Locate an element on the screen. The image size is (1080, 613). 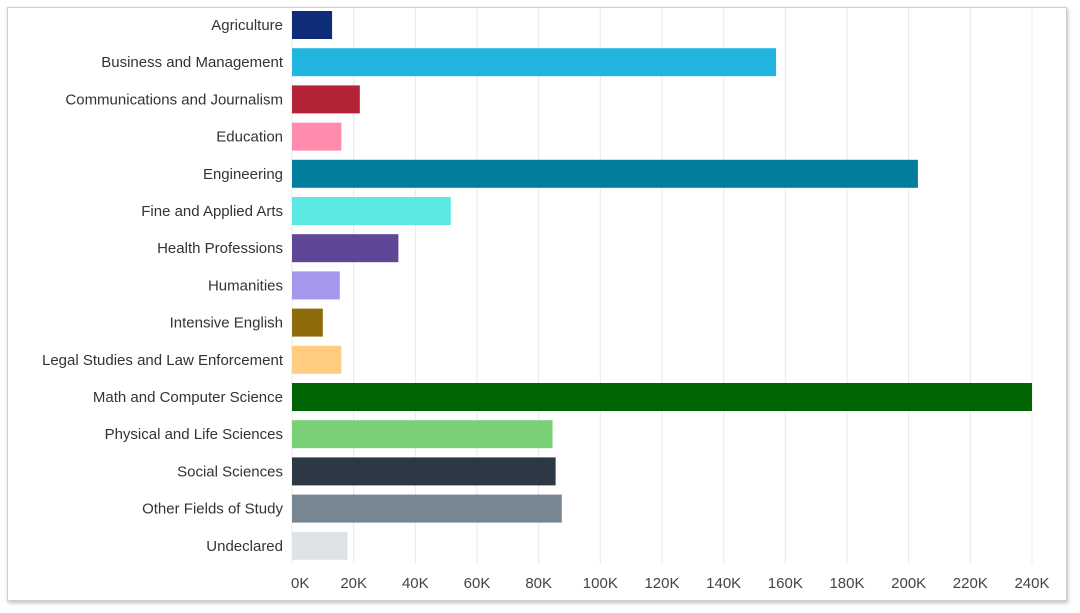
x-tick-label: 120K is located at coordinates (661, 583).